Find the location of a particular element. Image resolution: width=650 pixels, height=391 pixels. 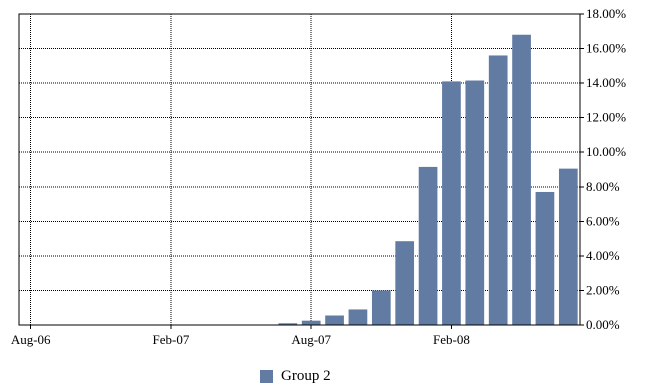

y-tick-label: 16.00% is located at coordinates (606, 48).